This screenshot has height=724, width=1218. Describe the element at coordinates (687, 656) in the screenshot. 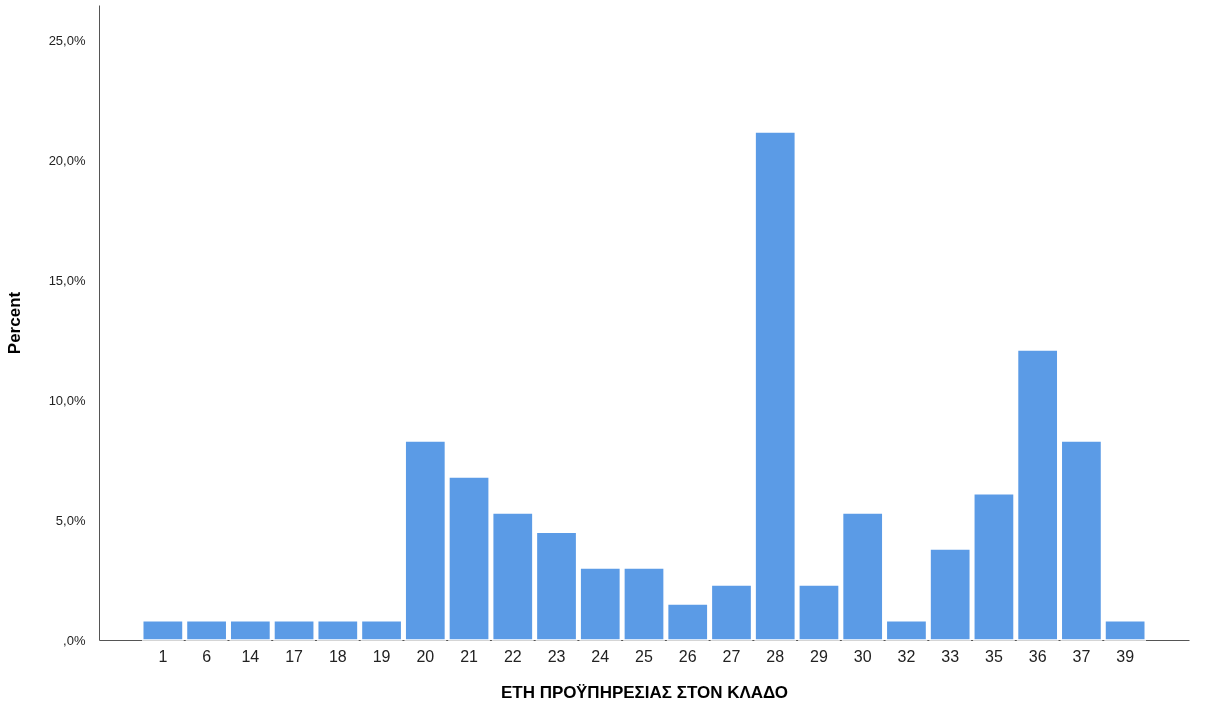

I see `x-tick-label: 26` at that location.